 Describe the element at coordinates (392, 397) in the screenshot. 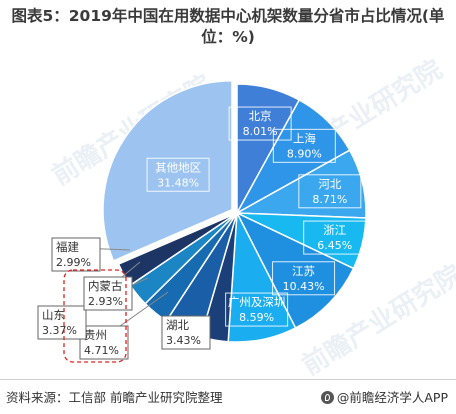

I see `brand-text: @前瞻经济学人APP` at that location.